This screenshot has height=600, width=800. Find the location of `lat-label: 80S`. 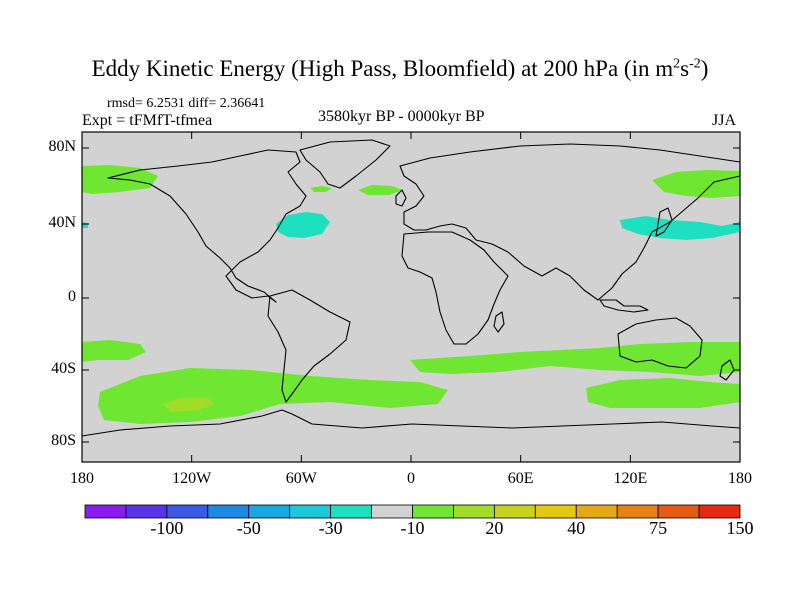

lat-label: 80S is located at coordinates (63, 440).